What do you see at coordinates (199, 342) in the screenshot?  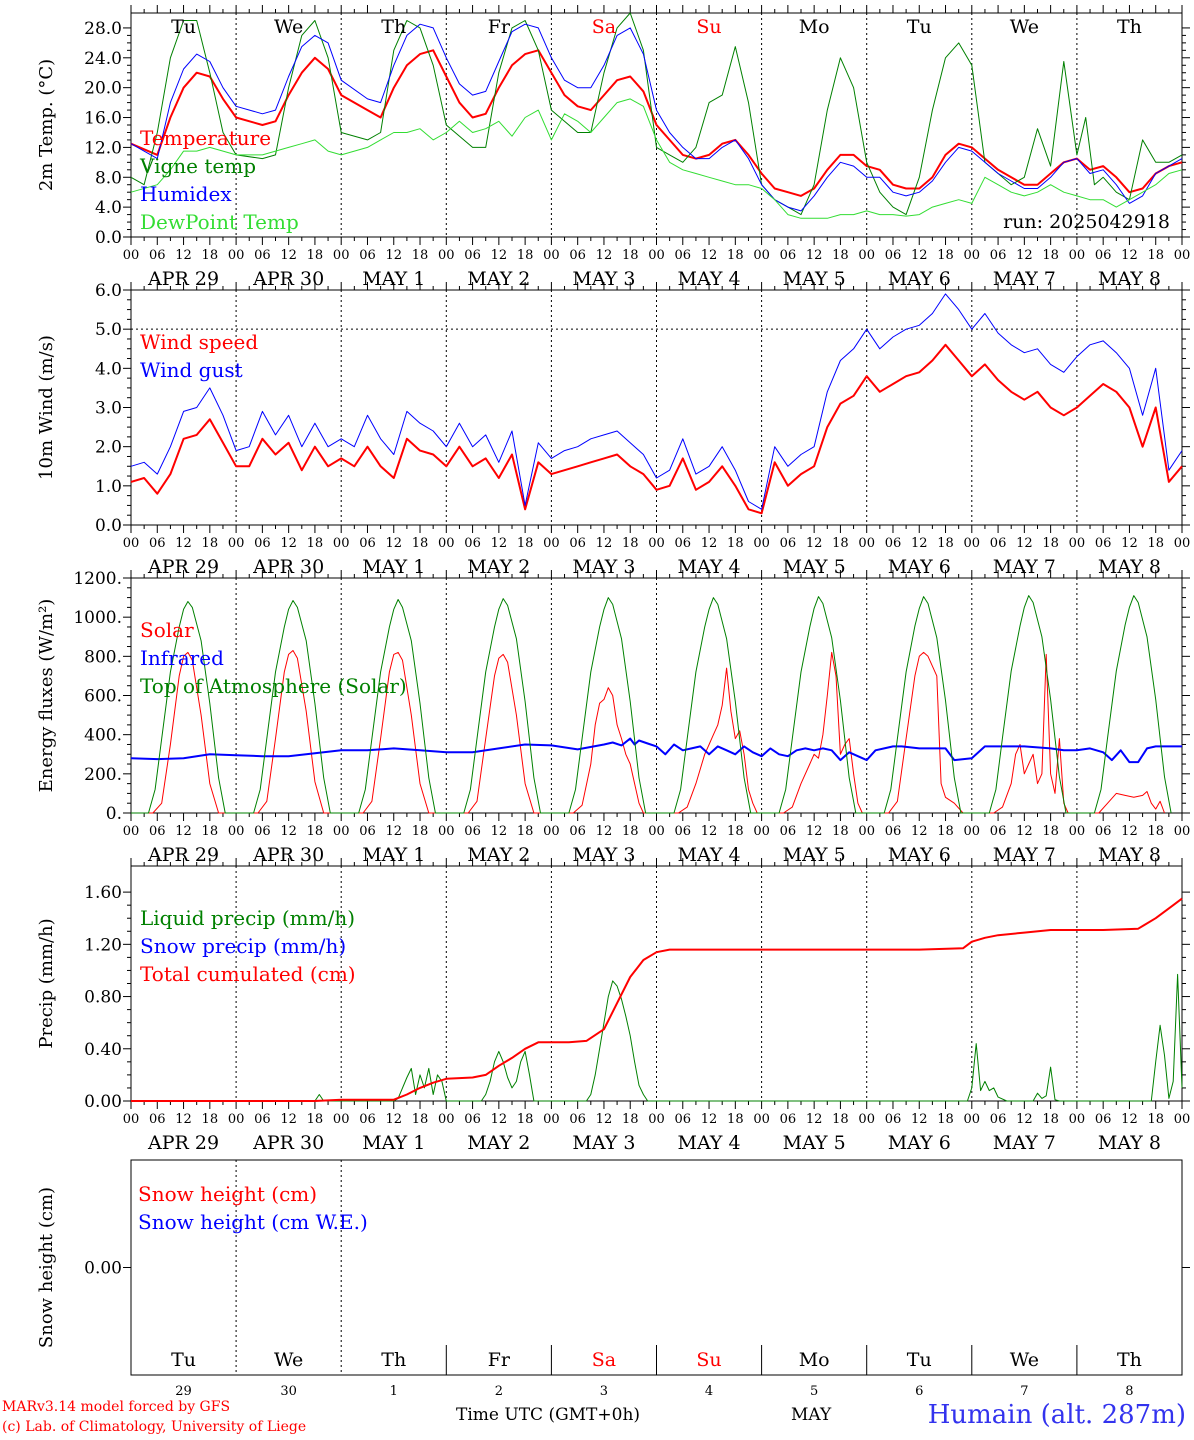 I see `legend-entry: Wind speed` at bounding box center [199, 342].